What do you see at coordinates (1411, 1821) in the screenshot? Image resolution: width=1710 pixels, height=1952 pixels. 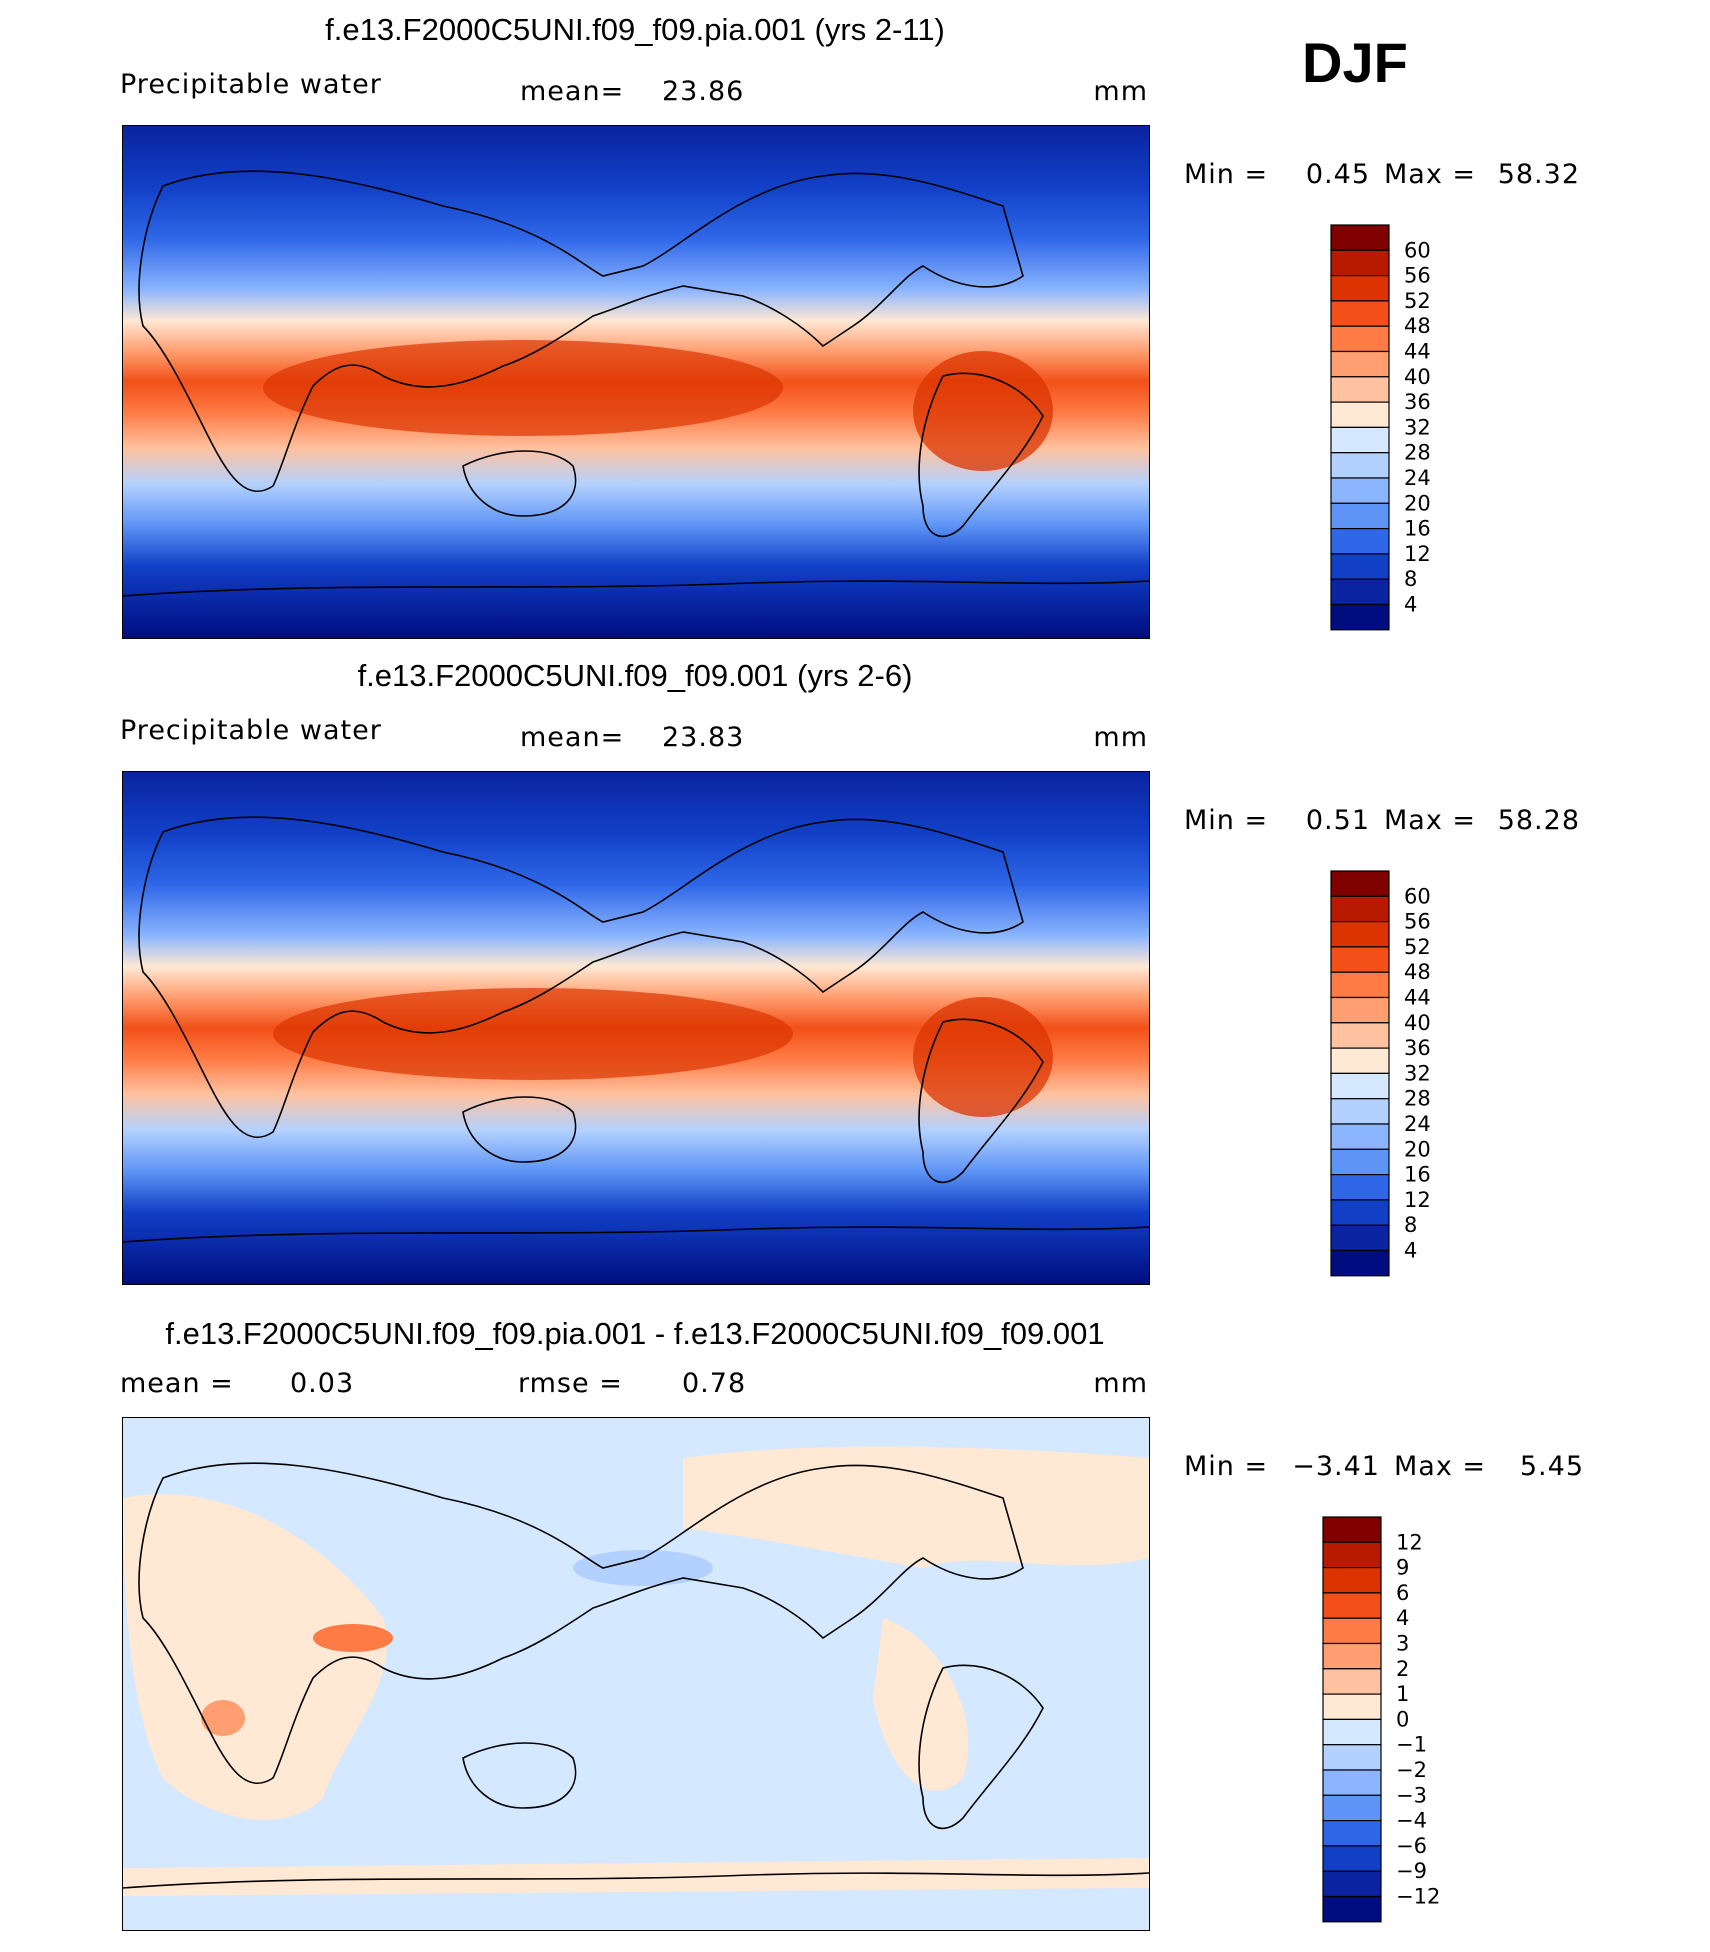 I see `colorbar-tick-label: −4` at bounding box center [1411, 1821].